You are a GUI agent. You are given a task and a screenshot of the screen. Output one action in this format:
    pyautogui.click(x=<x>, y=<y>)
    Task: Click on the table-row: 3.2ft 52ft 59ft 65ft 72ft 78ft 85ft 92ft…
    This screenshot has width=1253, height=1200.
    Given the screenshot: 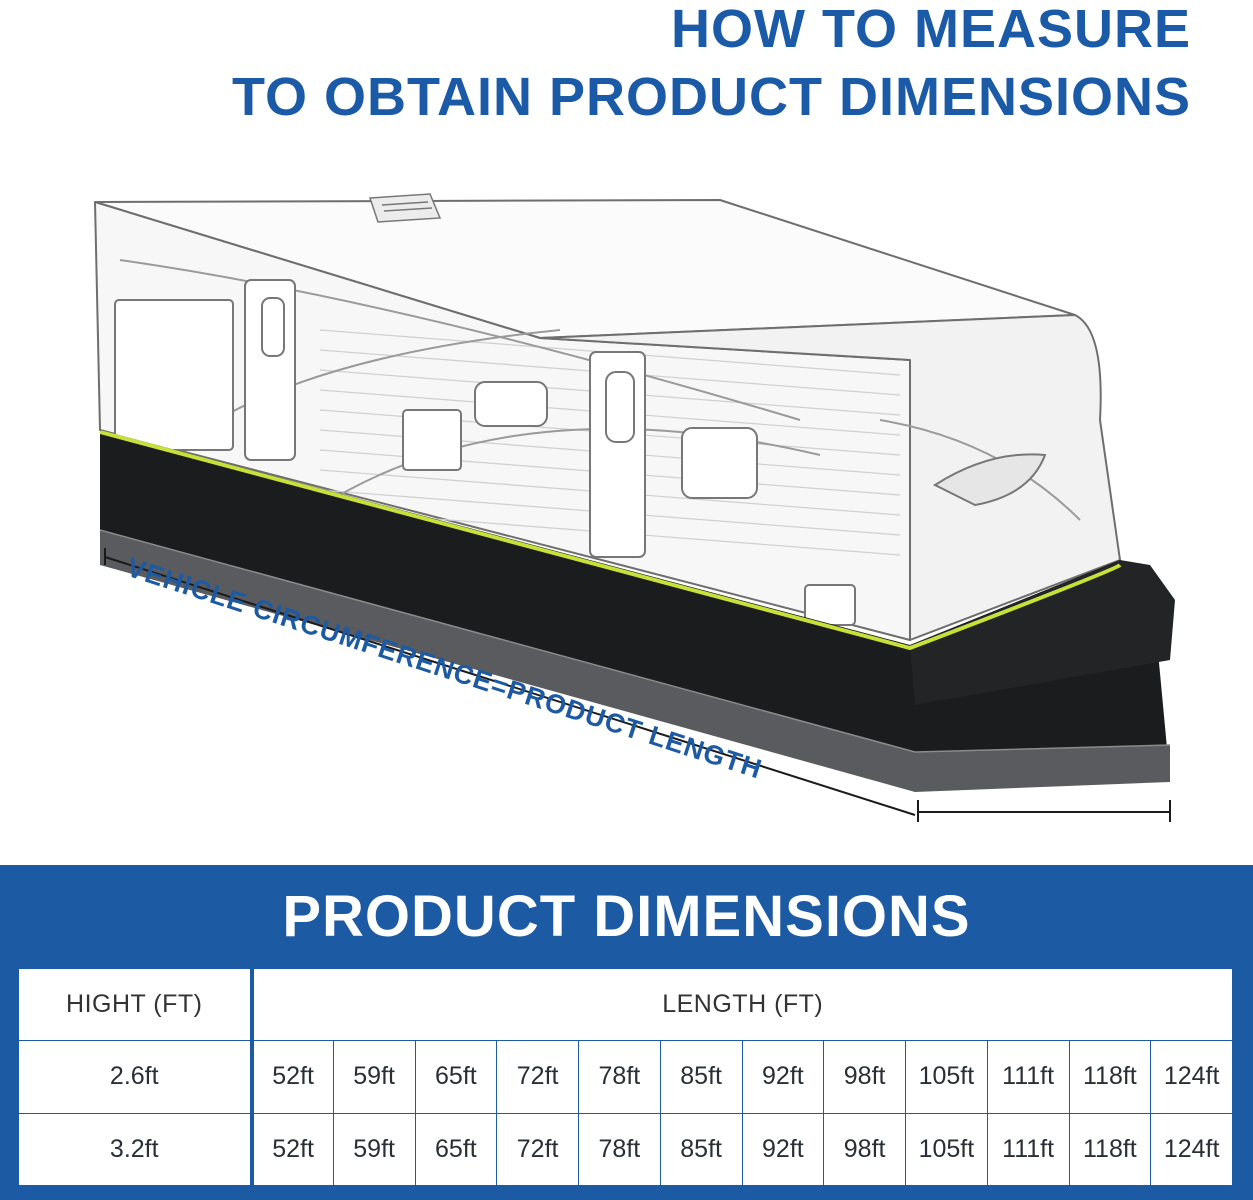 What is the action you would take?
    pyautogui.click(x=625, y=1149)
    